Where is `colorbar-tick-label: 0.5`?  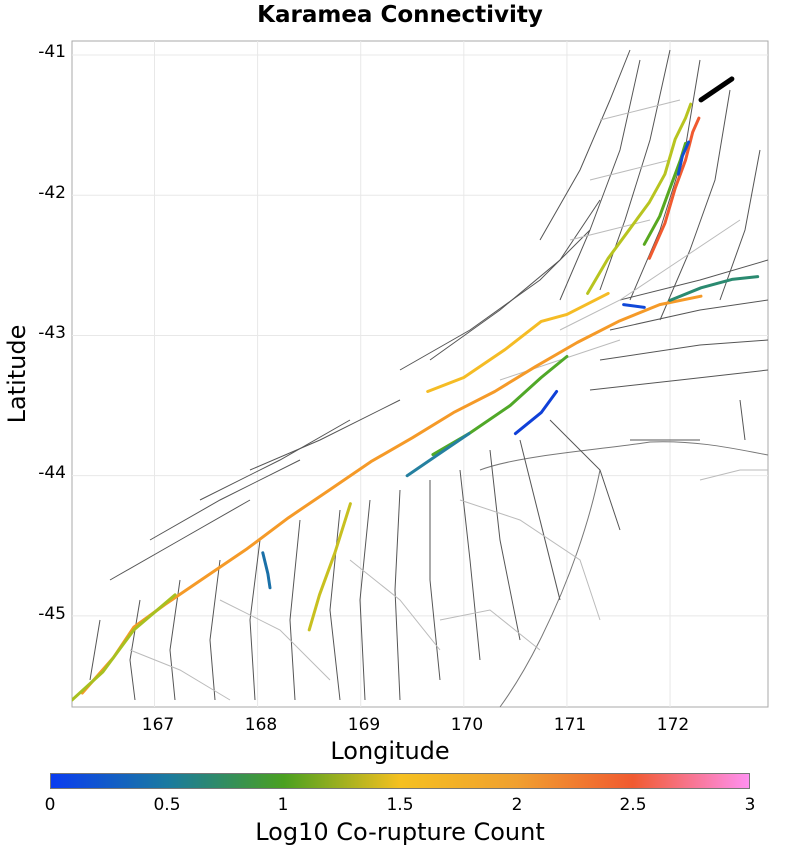
colorbar-tick-label: 0.5 is located at coordinates (167, 805).